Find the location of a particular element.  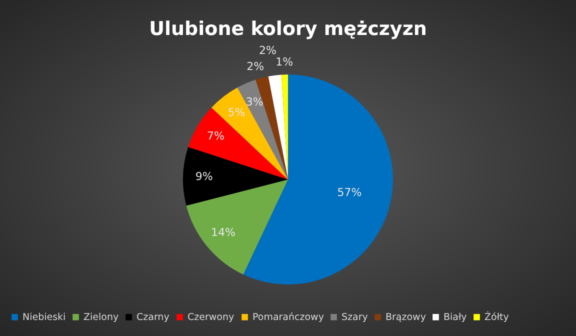

data-label: 7% is located at coordinates (215, 136).